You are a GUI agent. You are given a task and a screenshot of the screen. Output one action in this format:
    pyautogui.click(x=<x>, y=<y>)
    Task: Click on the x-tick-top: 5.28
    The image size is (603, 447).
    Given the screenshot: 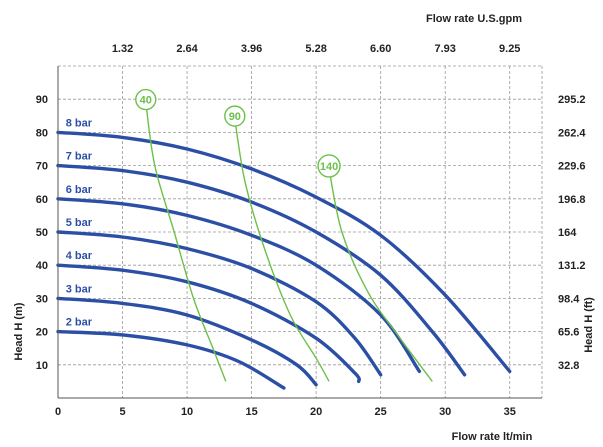 What is the action you would take?
    pyautogui.click(x=315, y=49)
    